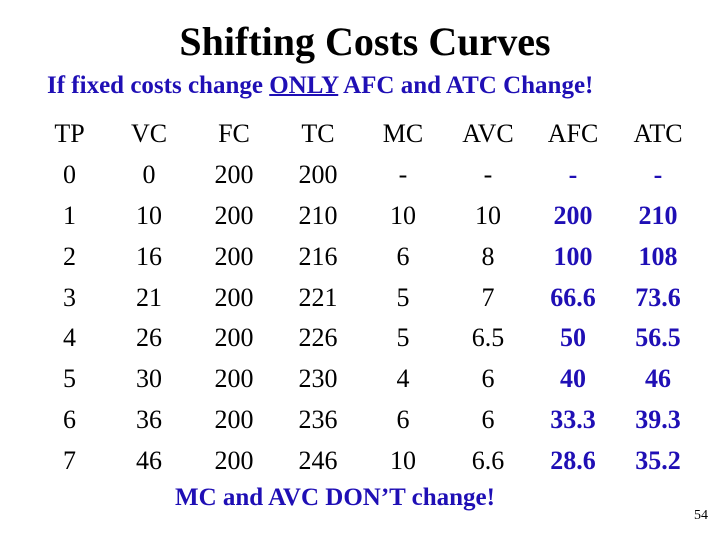 The width and height of the screenshot is (720, 540). What do you see at coordinates (69, 338) in the screenshot?
I see `cell-tp: 4` at bounding box center [69, 338].